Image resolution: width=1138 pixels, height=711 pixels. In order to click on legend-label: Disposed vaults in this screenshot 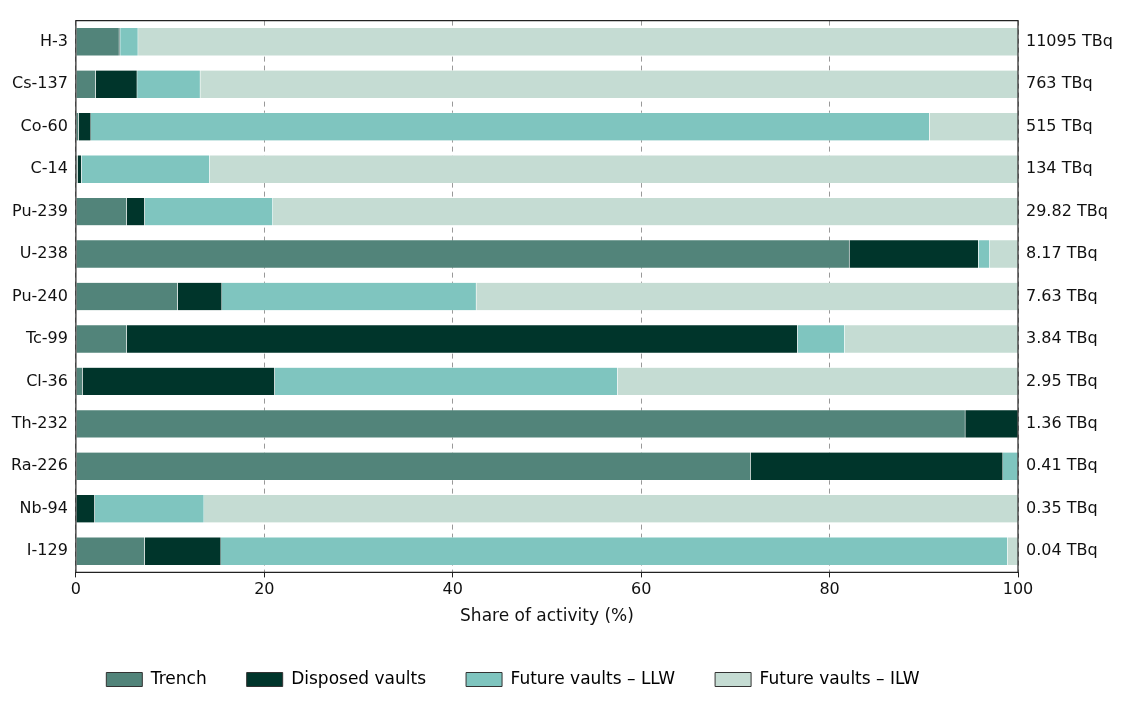, I will do `click(359, 677)`.